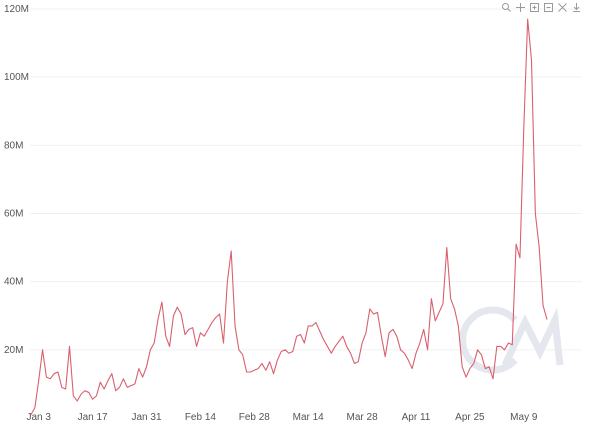 The height and width of the screenshot is (422, 600). Describe the element at coordinates (363, 417) in the screenshot. I see `x-tick-label: Mar 28` at that location.